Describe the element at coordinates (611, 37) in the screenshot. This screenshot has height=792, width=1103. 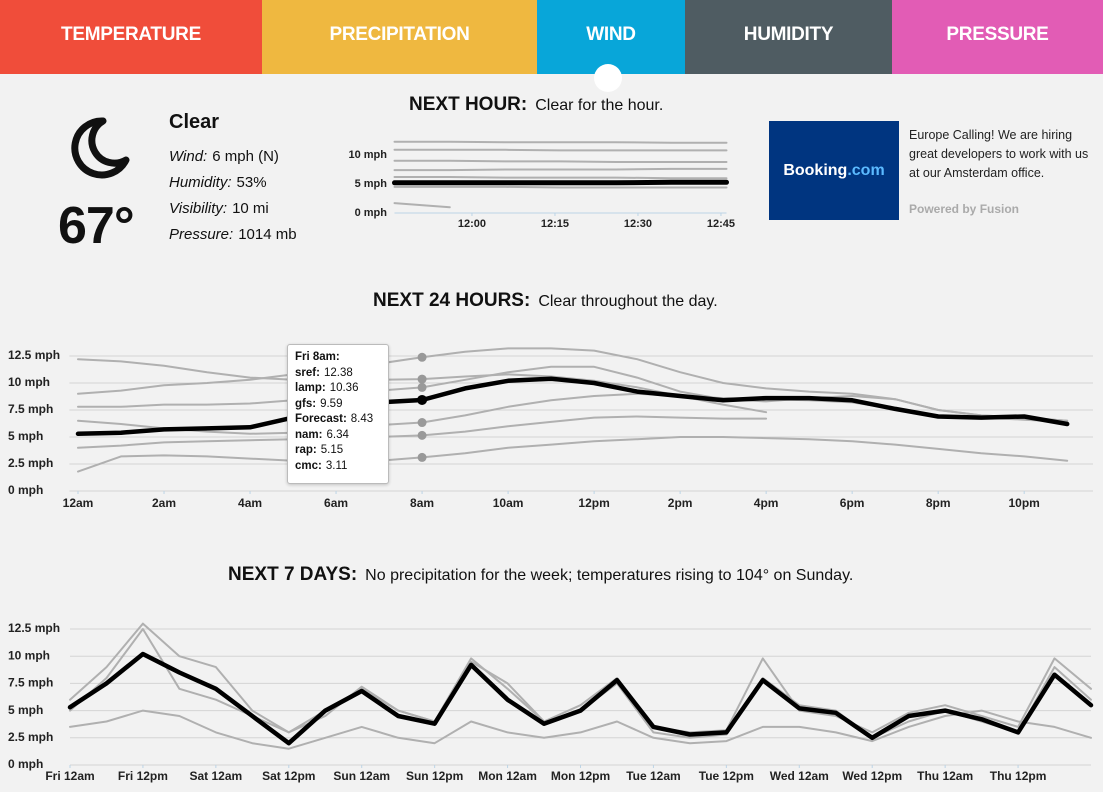
I see `tab-active: WIND` at that location.